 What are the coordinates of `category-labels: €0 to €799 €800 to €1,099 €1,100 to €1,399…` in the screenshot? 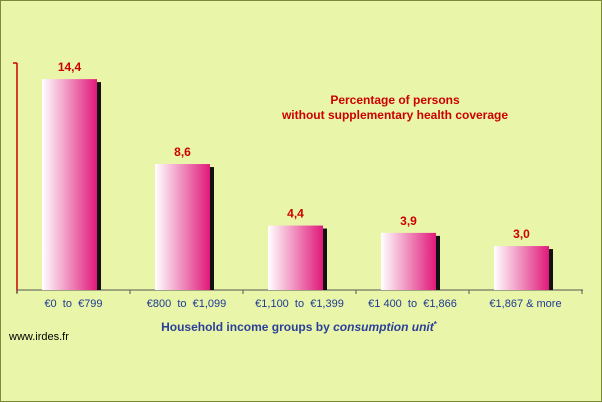 It's located at (302, 304).